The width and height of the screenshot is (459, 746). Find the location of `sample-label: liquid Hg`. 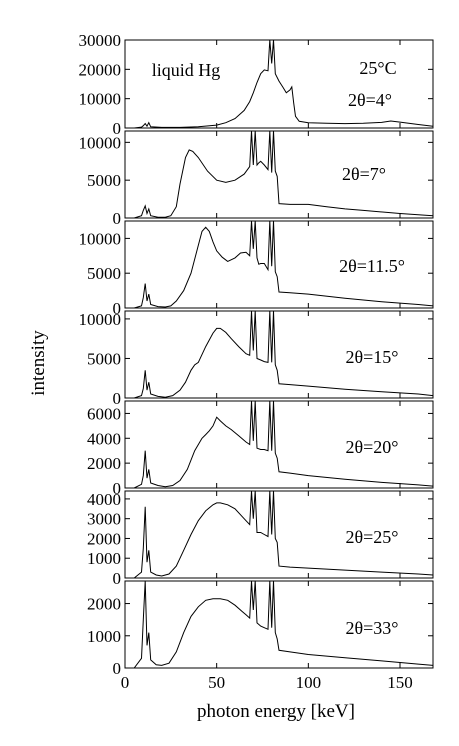

sample-label: liquid Hg is located at coordinates (186, 70).